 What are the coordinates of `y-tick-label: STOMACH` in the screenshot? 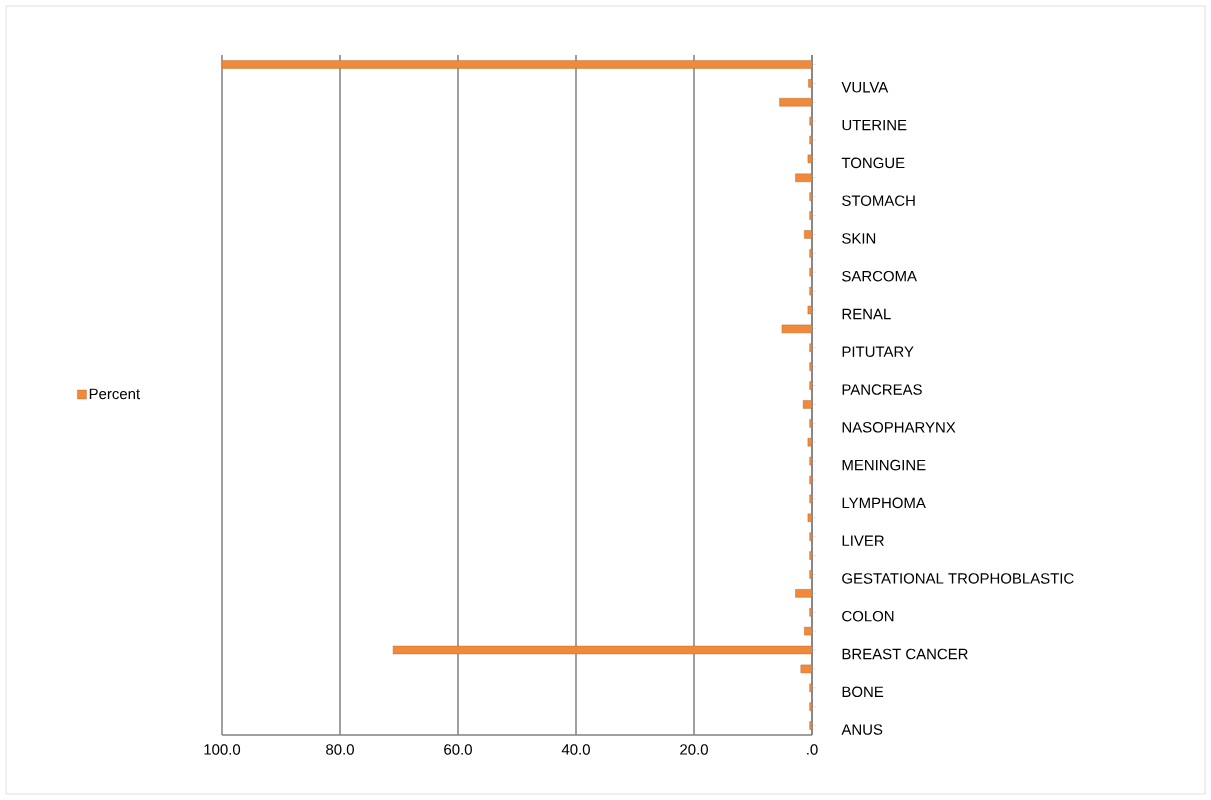 It's located at (878, 200).